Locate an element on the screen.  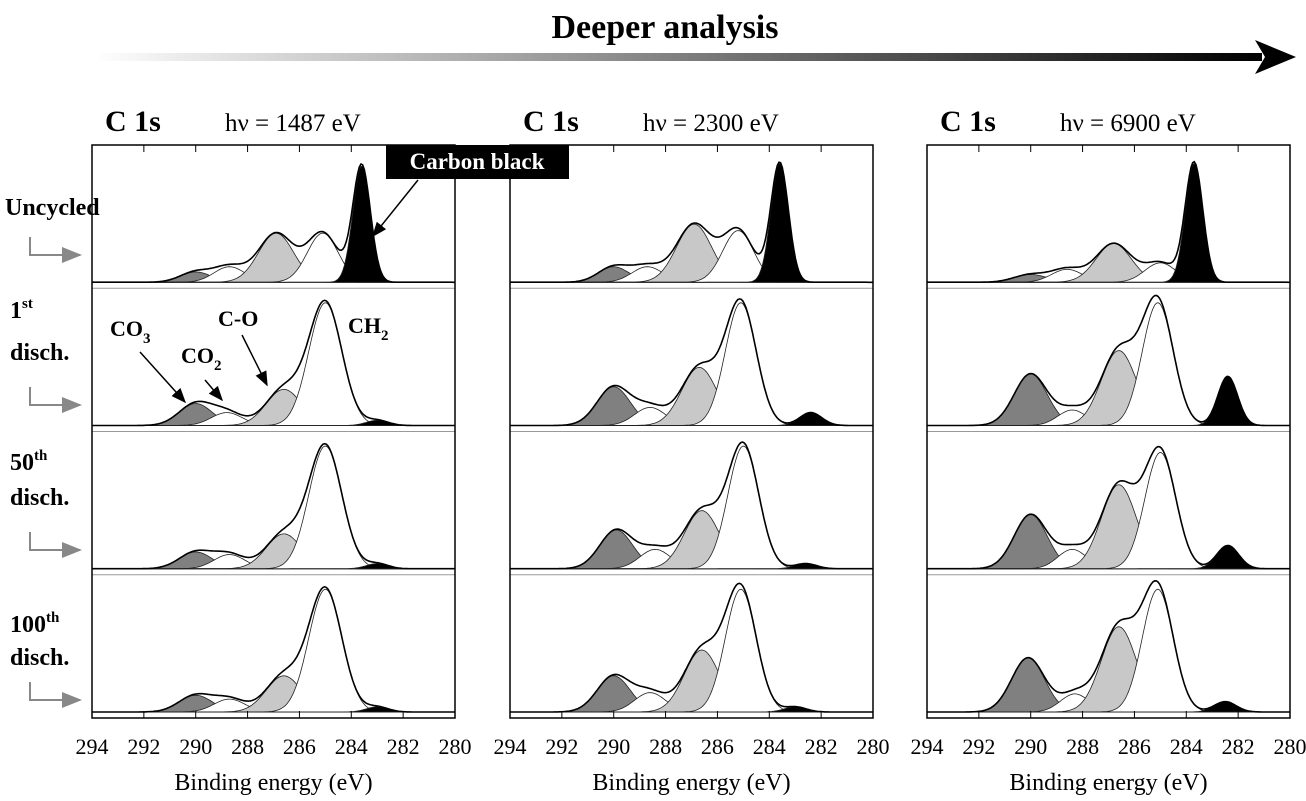
panel-subtitle: hν = 6900 eV is located at coordinates (1128, 123).